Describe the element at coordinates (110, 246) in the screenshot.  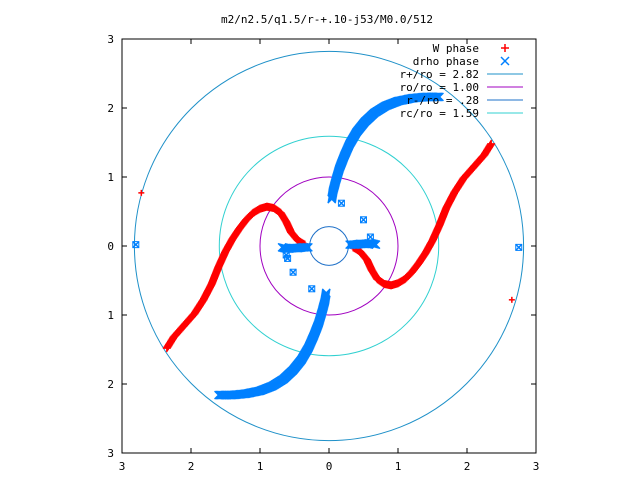
I see `y-tick-label: 0` at that location.